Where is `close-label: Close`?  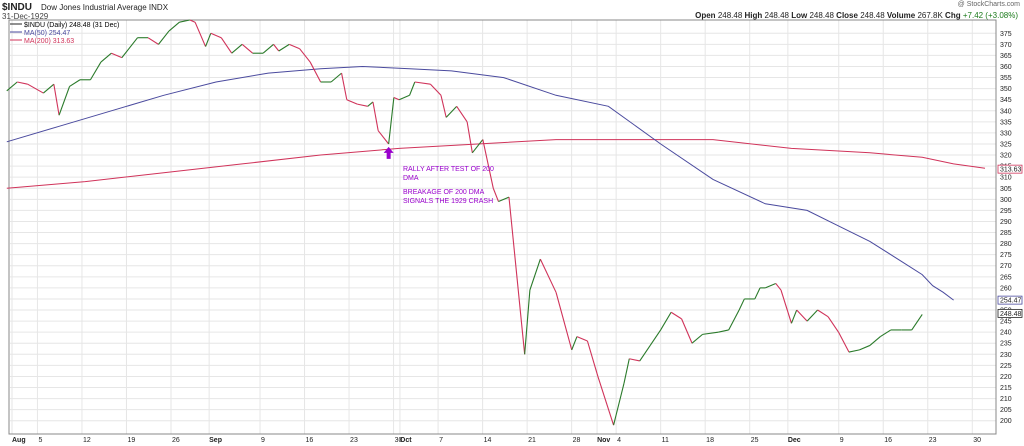 close-label: Close is located at coordinates (847, 15).